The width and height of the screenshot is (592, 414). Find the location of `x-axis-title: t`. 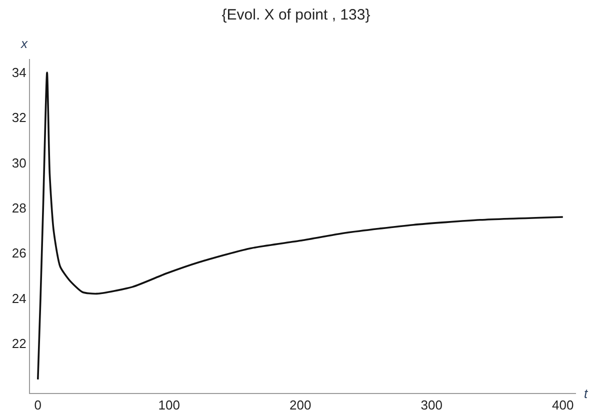

x-axis-title: t is located at coordinates (586, 393).